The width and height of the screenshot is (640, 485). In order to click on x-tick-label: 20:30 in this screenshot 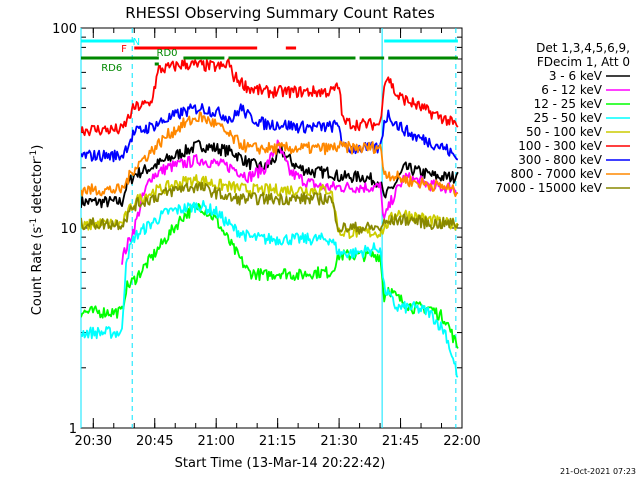, I will do `click(93, 441)`.